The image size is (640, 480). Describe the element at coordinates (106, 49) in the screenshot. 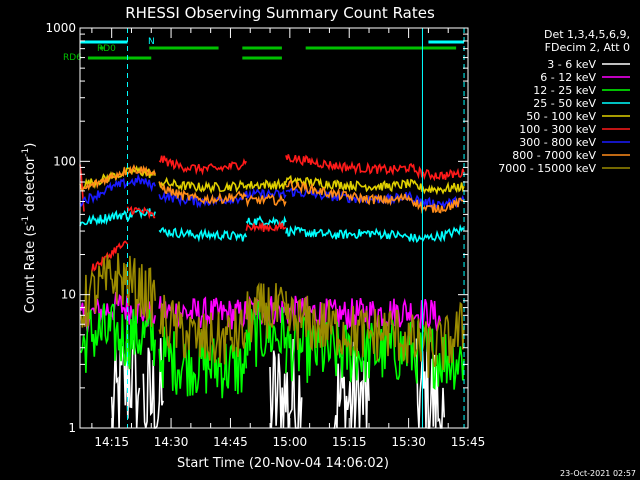

I see `flag-label-rd0: RD0` at that location.